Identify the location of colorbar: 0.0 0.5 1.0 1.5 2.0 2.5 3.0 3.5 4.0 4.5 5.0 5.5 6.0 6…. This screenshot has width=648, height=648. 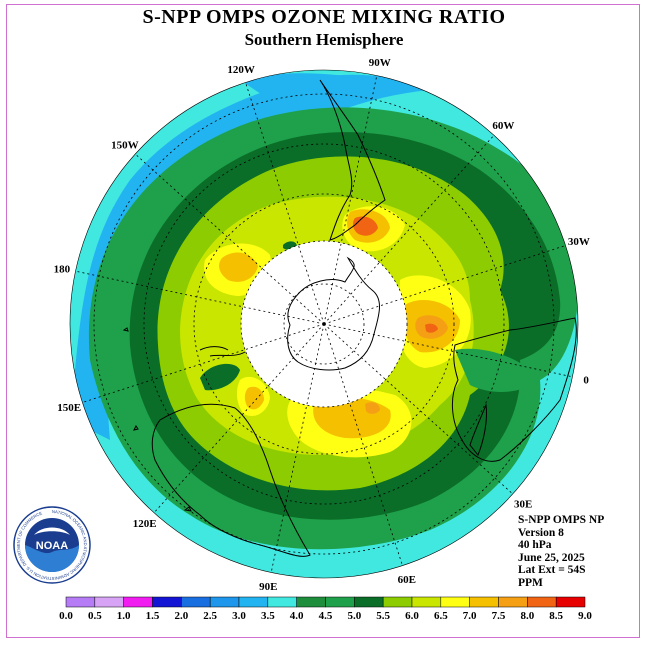
(325, 609).